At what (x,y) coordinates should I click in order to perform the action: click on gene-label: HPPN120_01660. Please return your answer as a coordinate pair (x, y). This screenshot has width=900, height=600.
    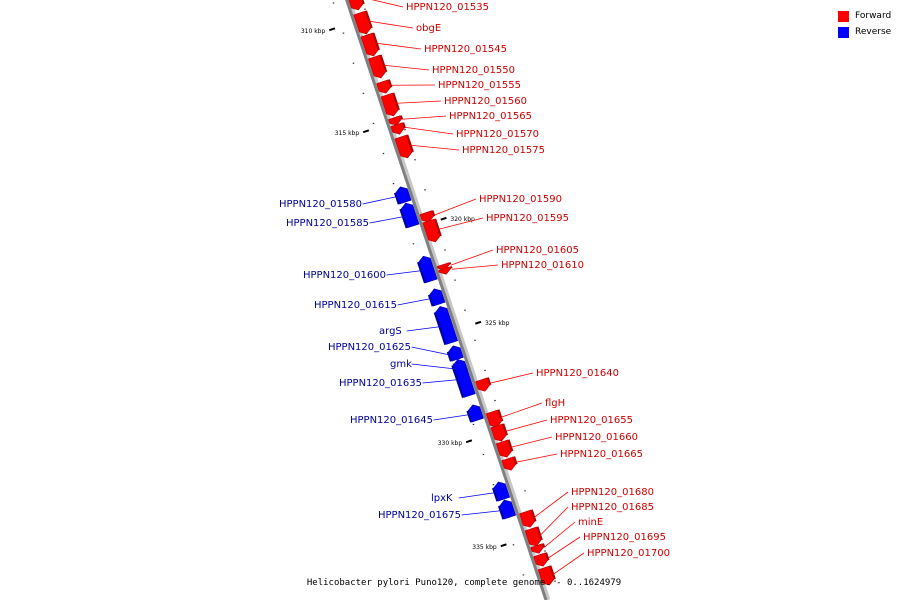
    Looking at the image, I should click on (596, 437).